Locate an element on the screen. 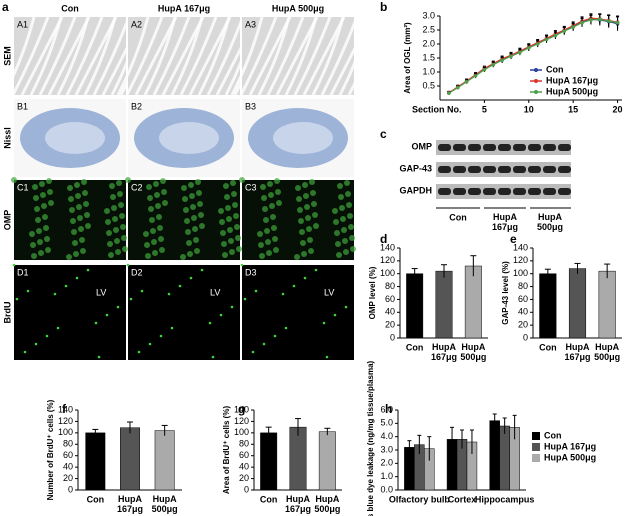 The width and height of the screenshot is (639, 516). y-tick-label: 20 is located at coordinates (68, 478).